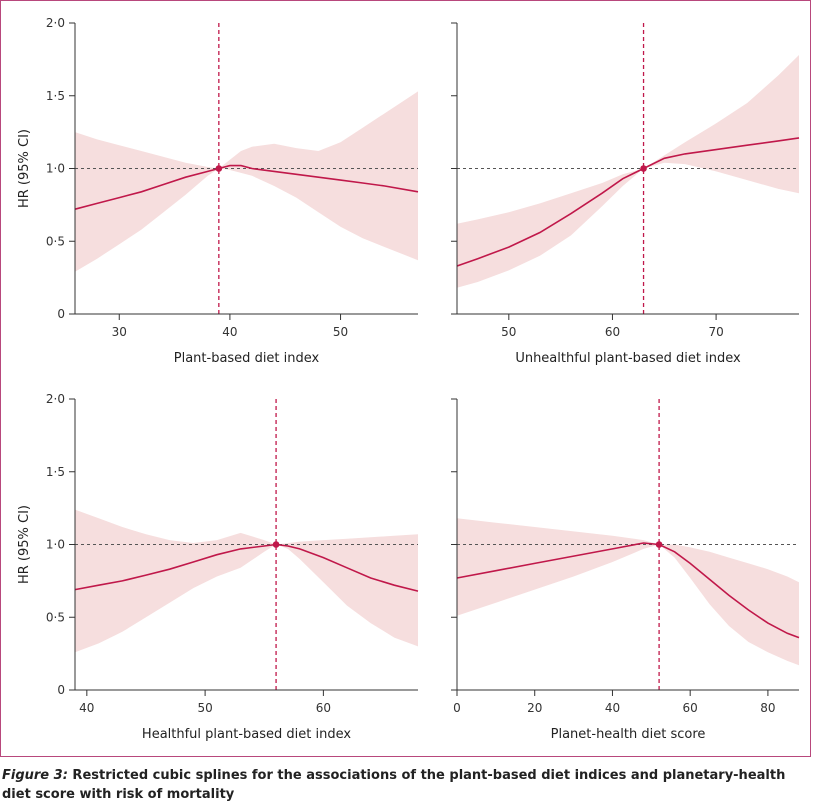  What do you see at coordinates (628, 734) in the screenshot?
I see `x-axis-label: Planet-health diet score` at bounding box center [628, 734].